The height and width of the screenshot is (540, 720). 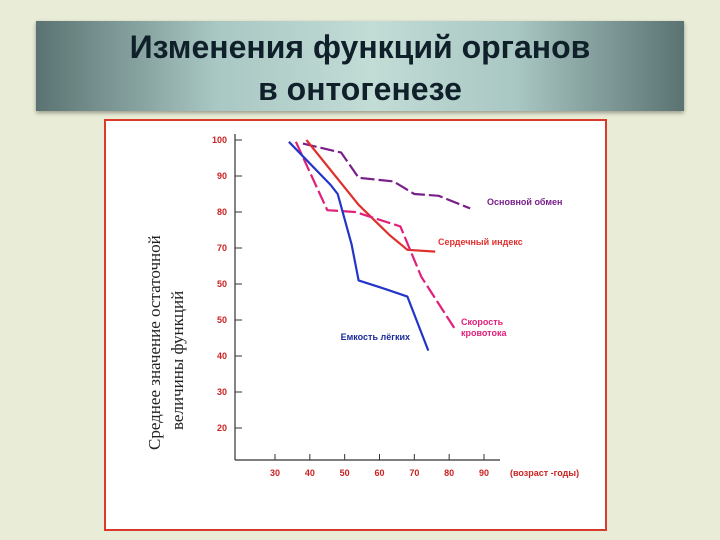 What do you see at coordinates (222, 428) in the screenshot?
I see `y-tick-label: 20` at bounding box center [222, 428].